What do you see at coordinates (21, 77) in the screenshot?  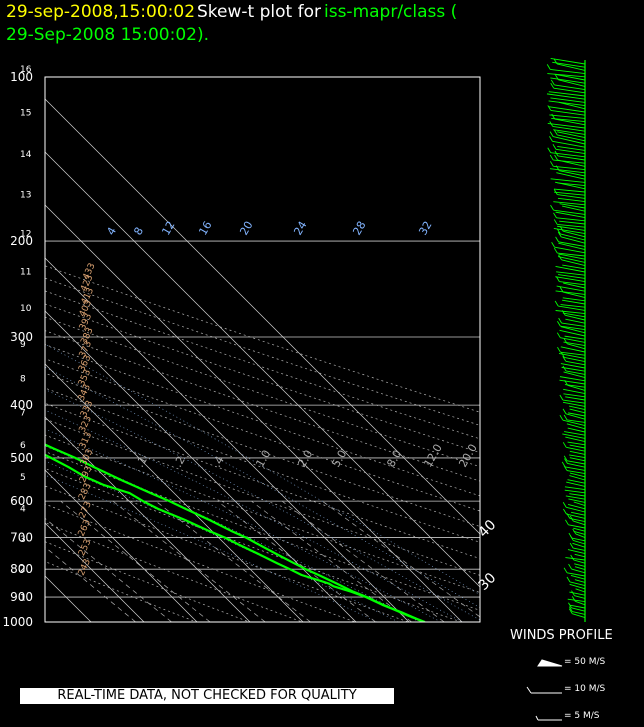 I see `pressure-tick-label: 100` at bounding box center [21, 77].